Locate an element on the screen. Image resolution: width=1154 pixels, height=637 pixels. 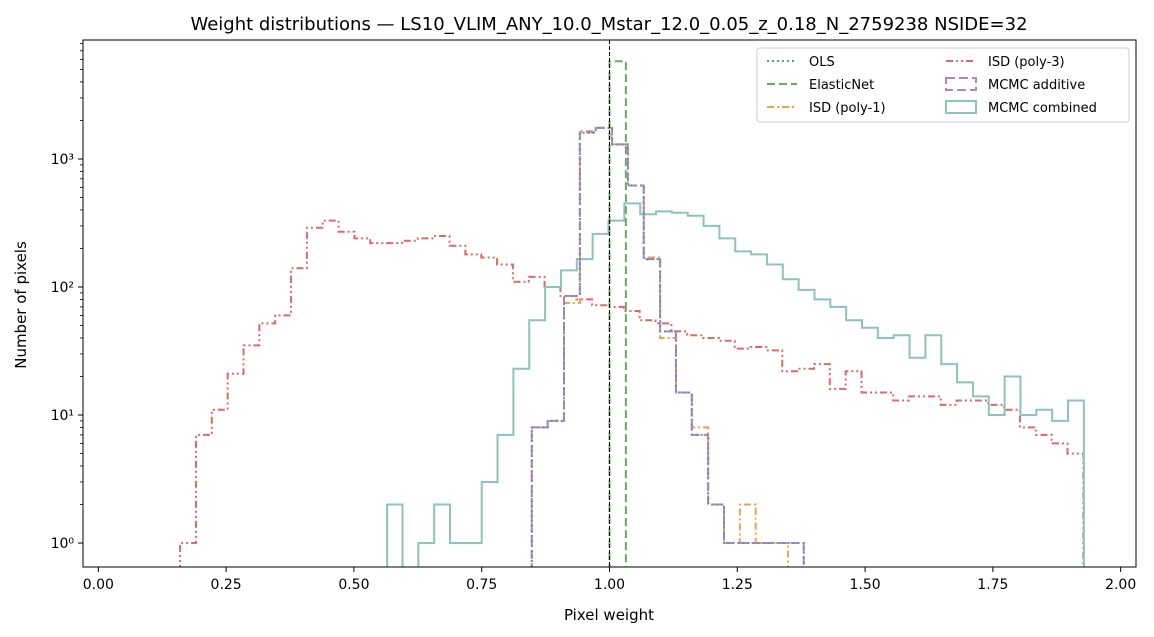
legend-item: OLS is located at coordinates (801, 62).